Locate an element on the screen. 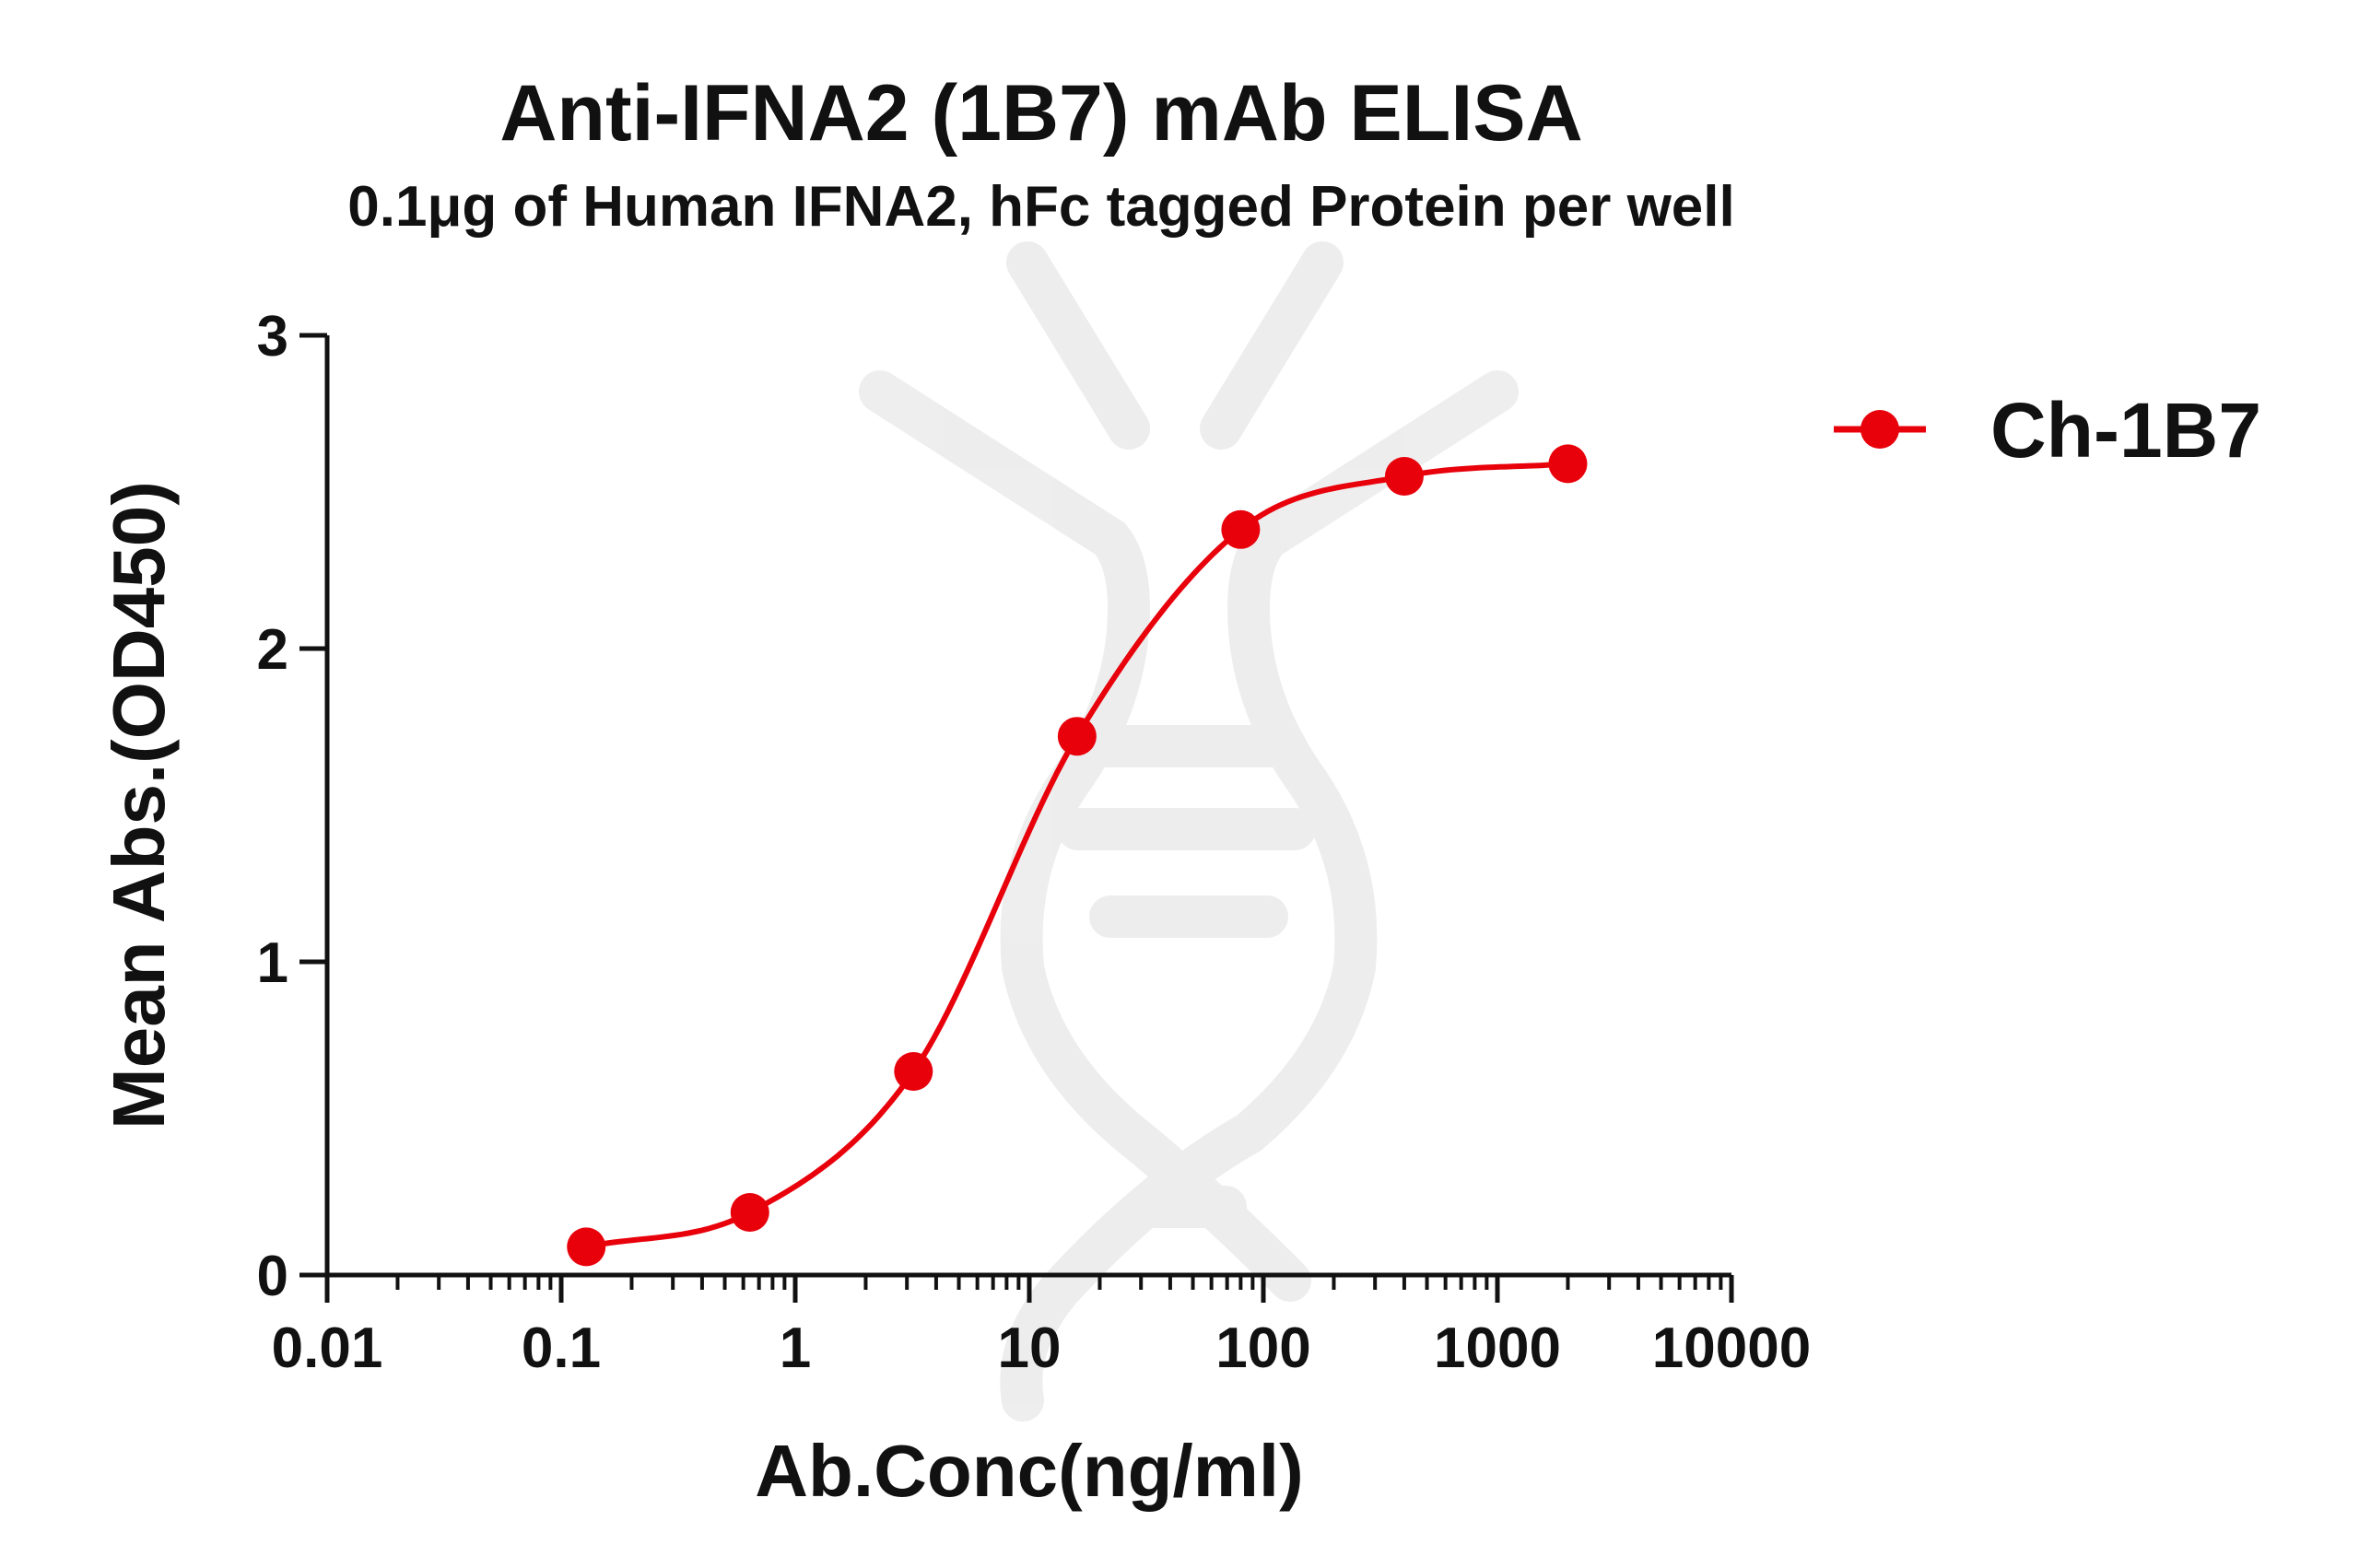  y-tick-label: 1 is located at coordinates (272, 963).